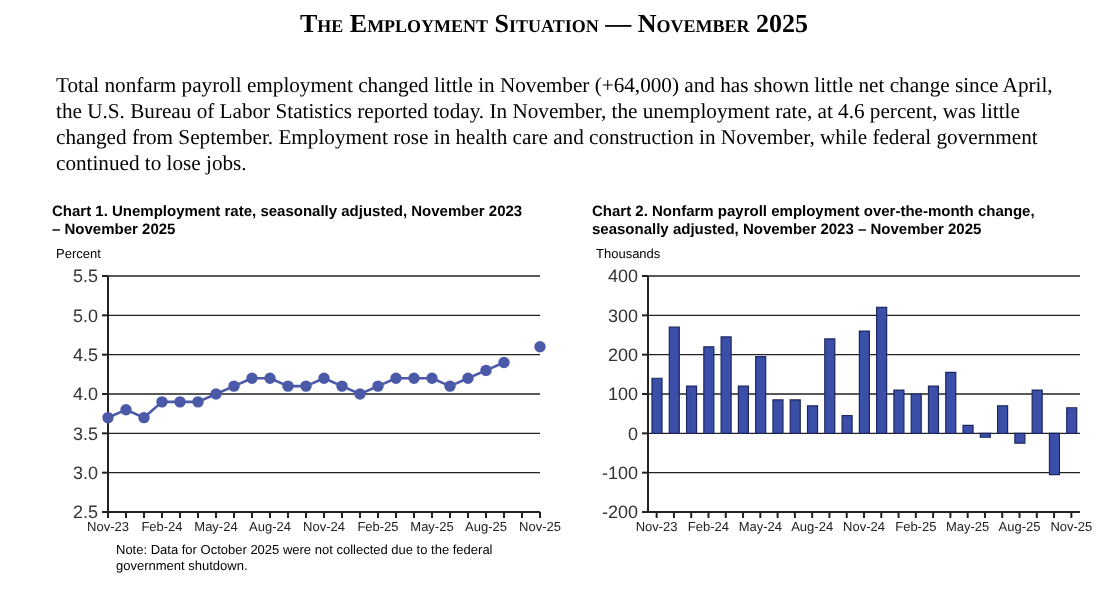  What do you see at coordinates (554, 24) in the screenshot?
I see `text: The Employment Situation — November 2025` at bounding box center [554, 24].